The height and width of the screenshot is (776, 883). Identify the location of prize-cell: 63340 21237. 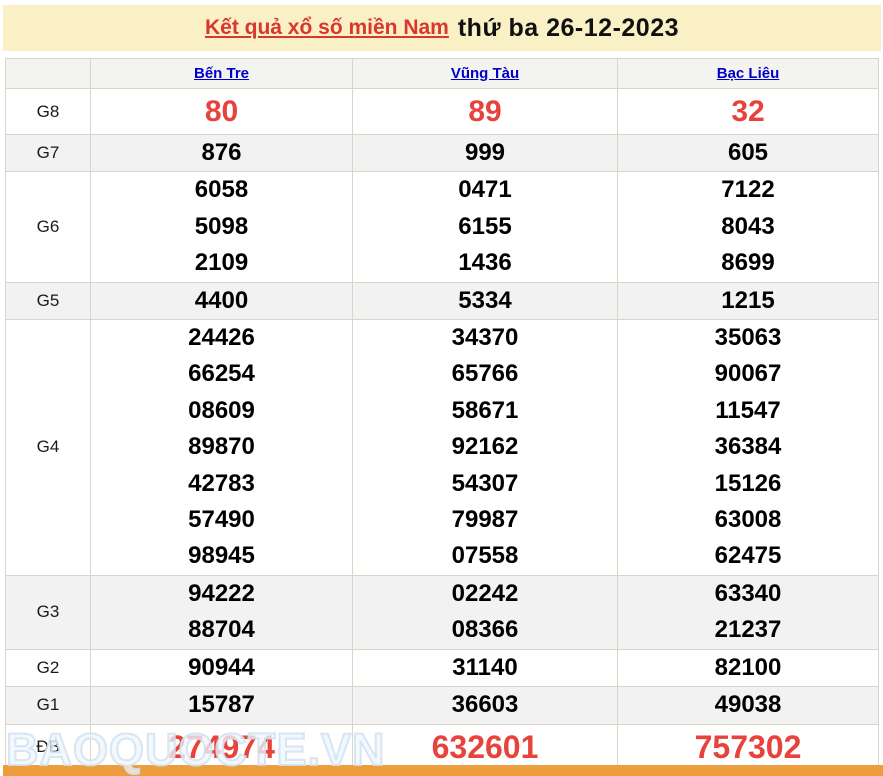
(748, 612).